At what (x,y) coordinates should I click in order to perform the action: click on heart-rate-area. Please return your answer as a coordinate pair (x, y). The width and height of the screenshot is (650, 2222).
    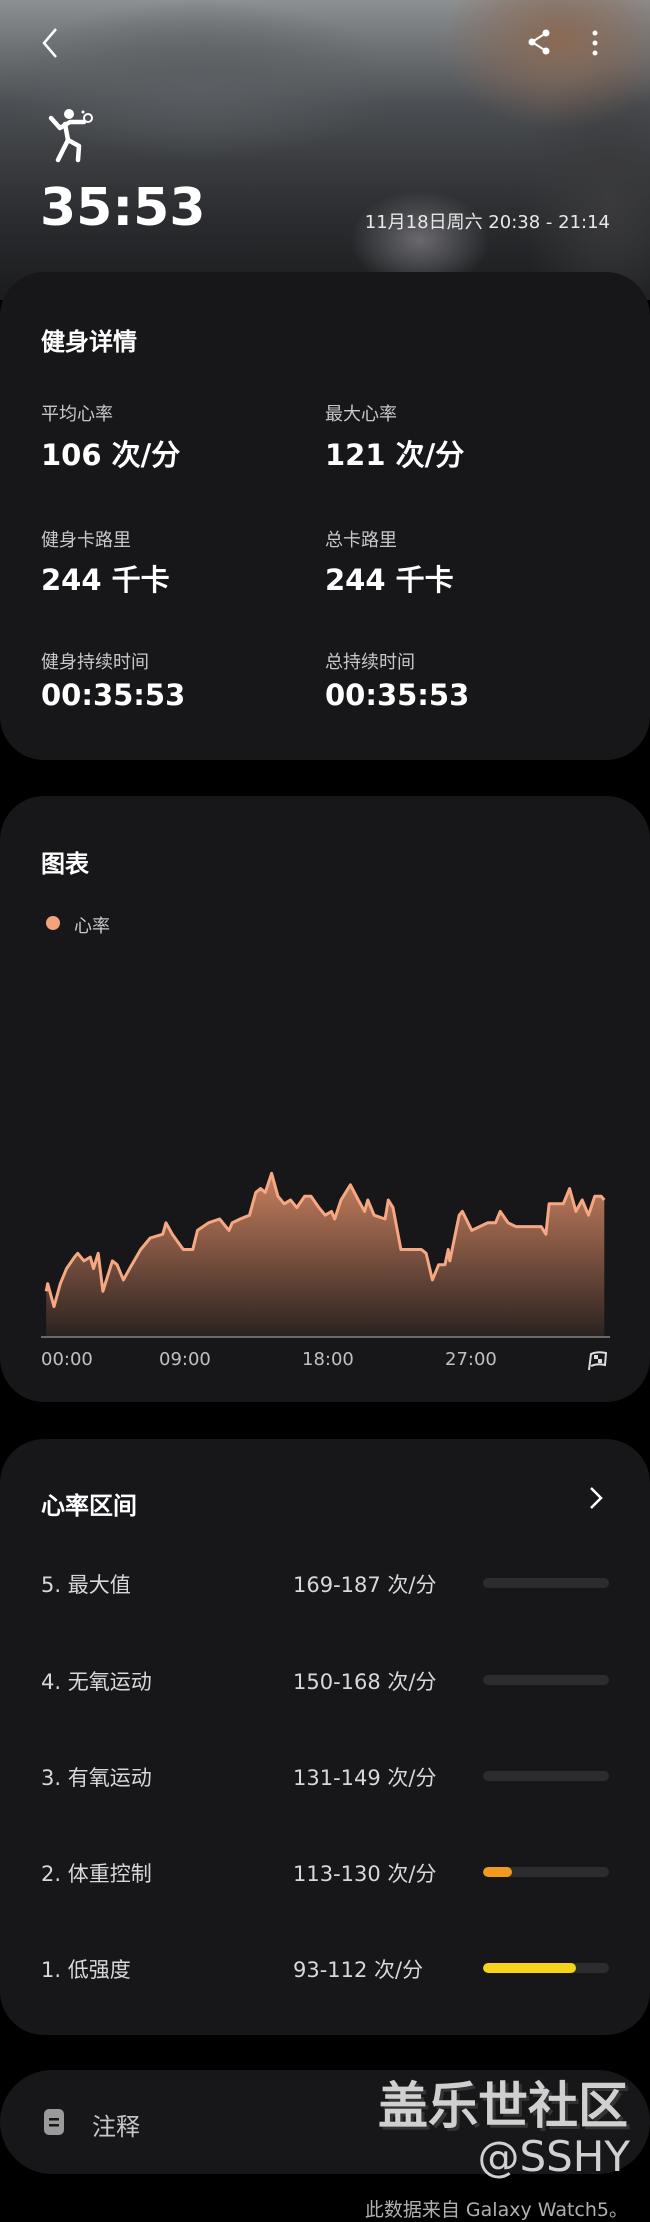
    Looking at the image, I should click on (325, 1255).